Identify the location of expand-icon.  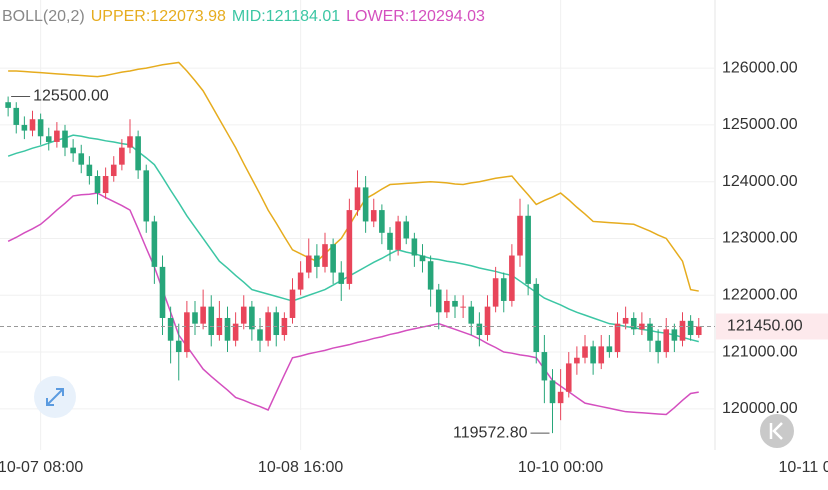
(55, 397).